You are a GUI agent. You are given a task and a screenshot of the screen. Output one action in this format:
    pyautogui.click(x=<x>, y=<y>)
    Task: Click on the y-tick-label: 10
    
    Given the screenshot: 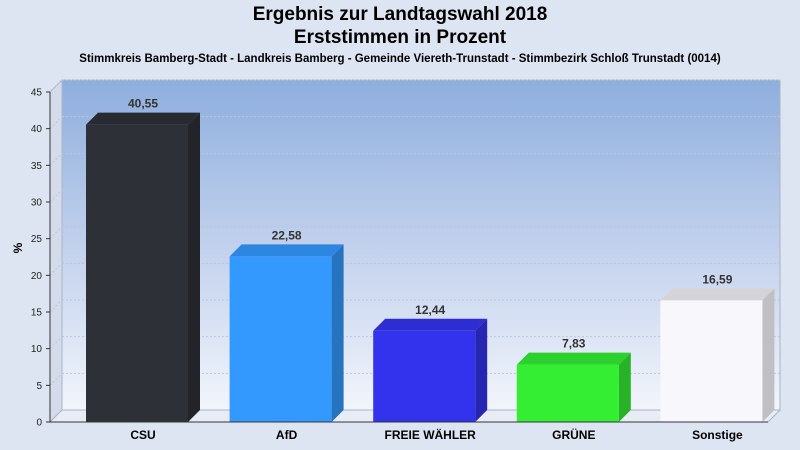 What is the action you would take?
    pyautogui.click(x=37, y=349)
    